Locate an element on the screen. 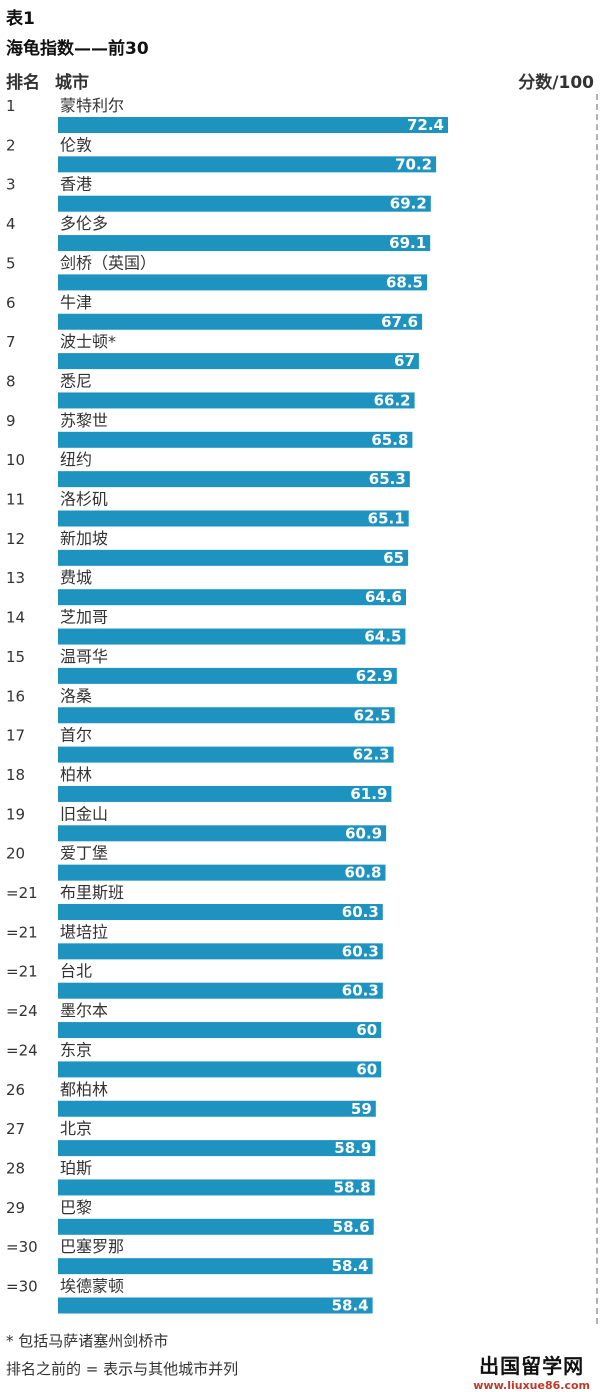  value-label: 59 is located at coordinates (361, 1109).